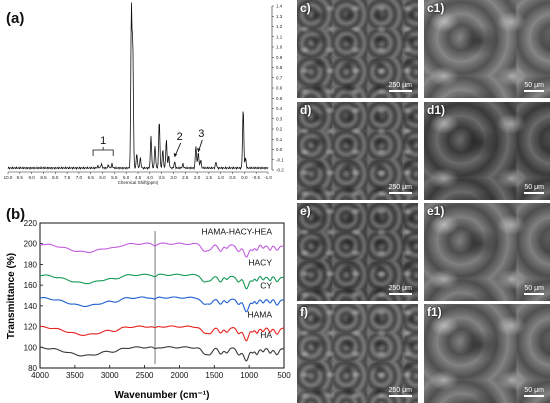 The width and height of the screenshot is (550, 403). Describe the element at coordinates (103, 141) in the screenshot. I see `nmr-annotation-1: 1` at that location.